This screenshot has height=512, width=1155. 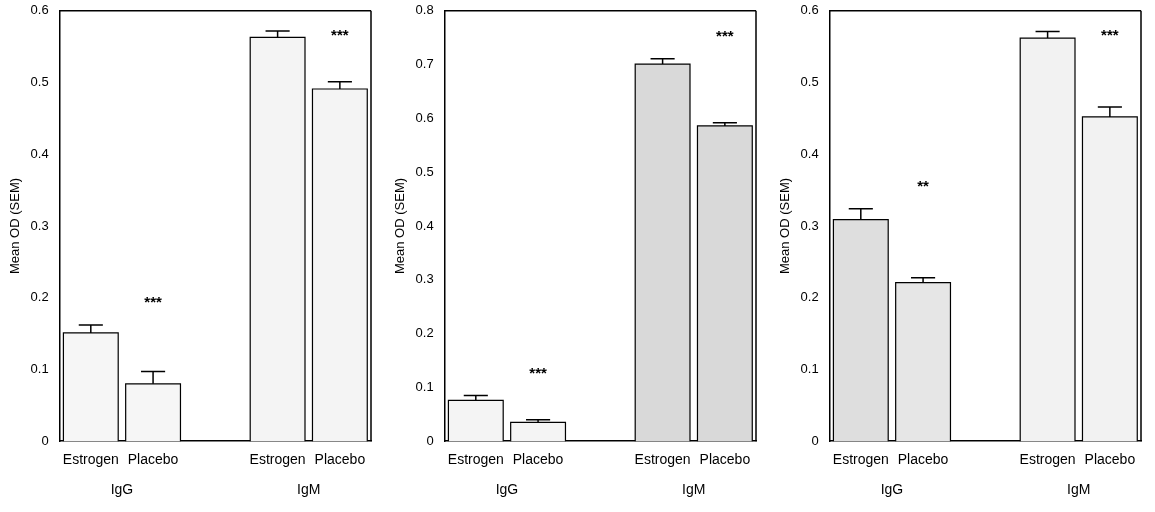 I want to click on y-tick-label: 0.8, so click(x=424, y=10).